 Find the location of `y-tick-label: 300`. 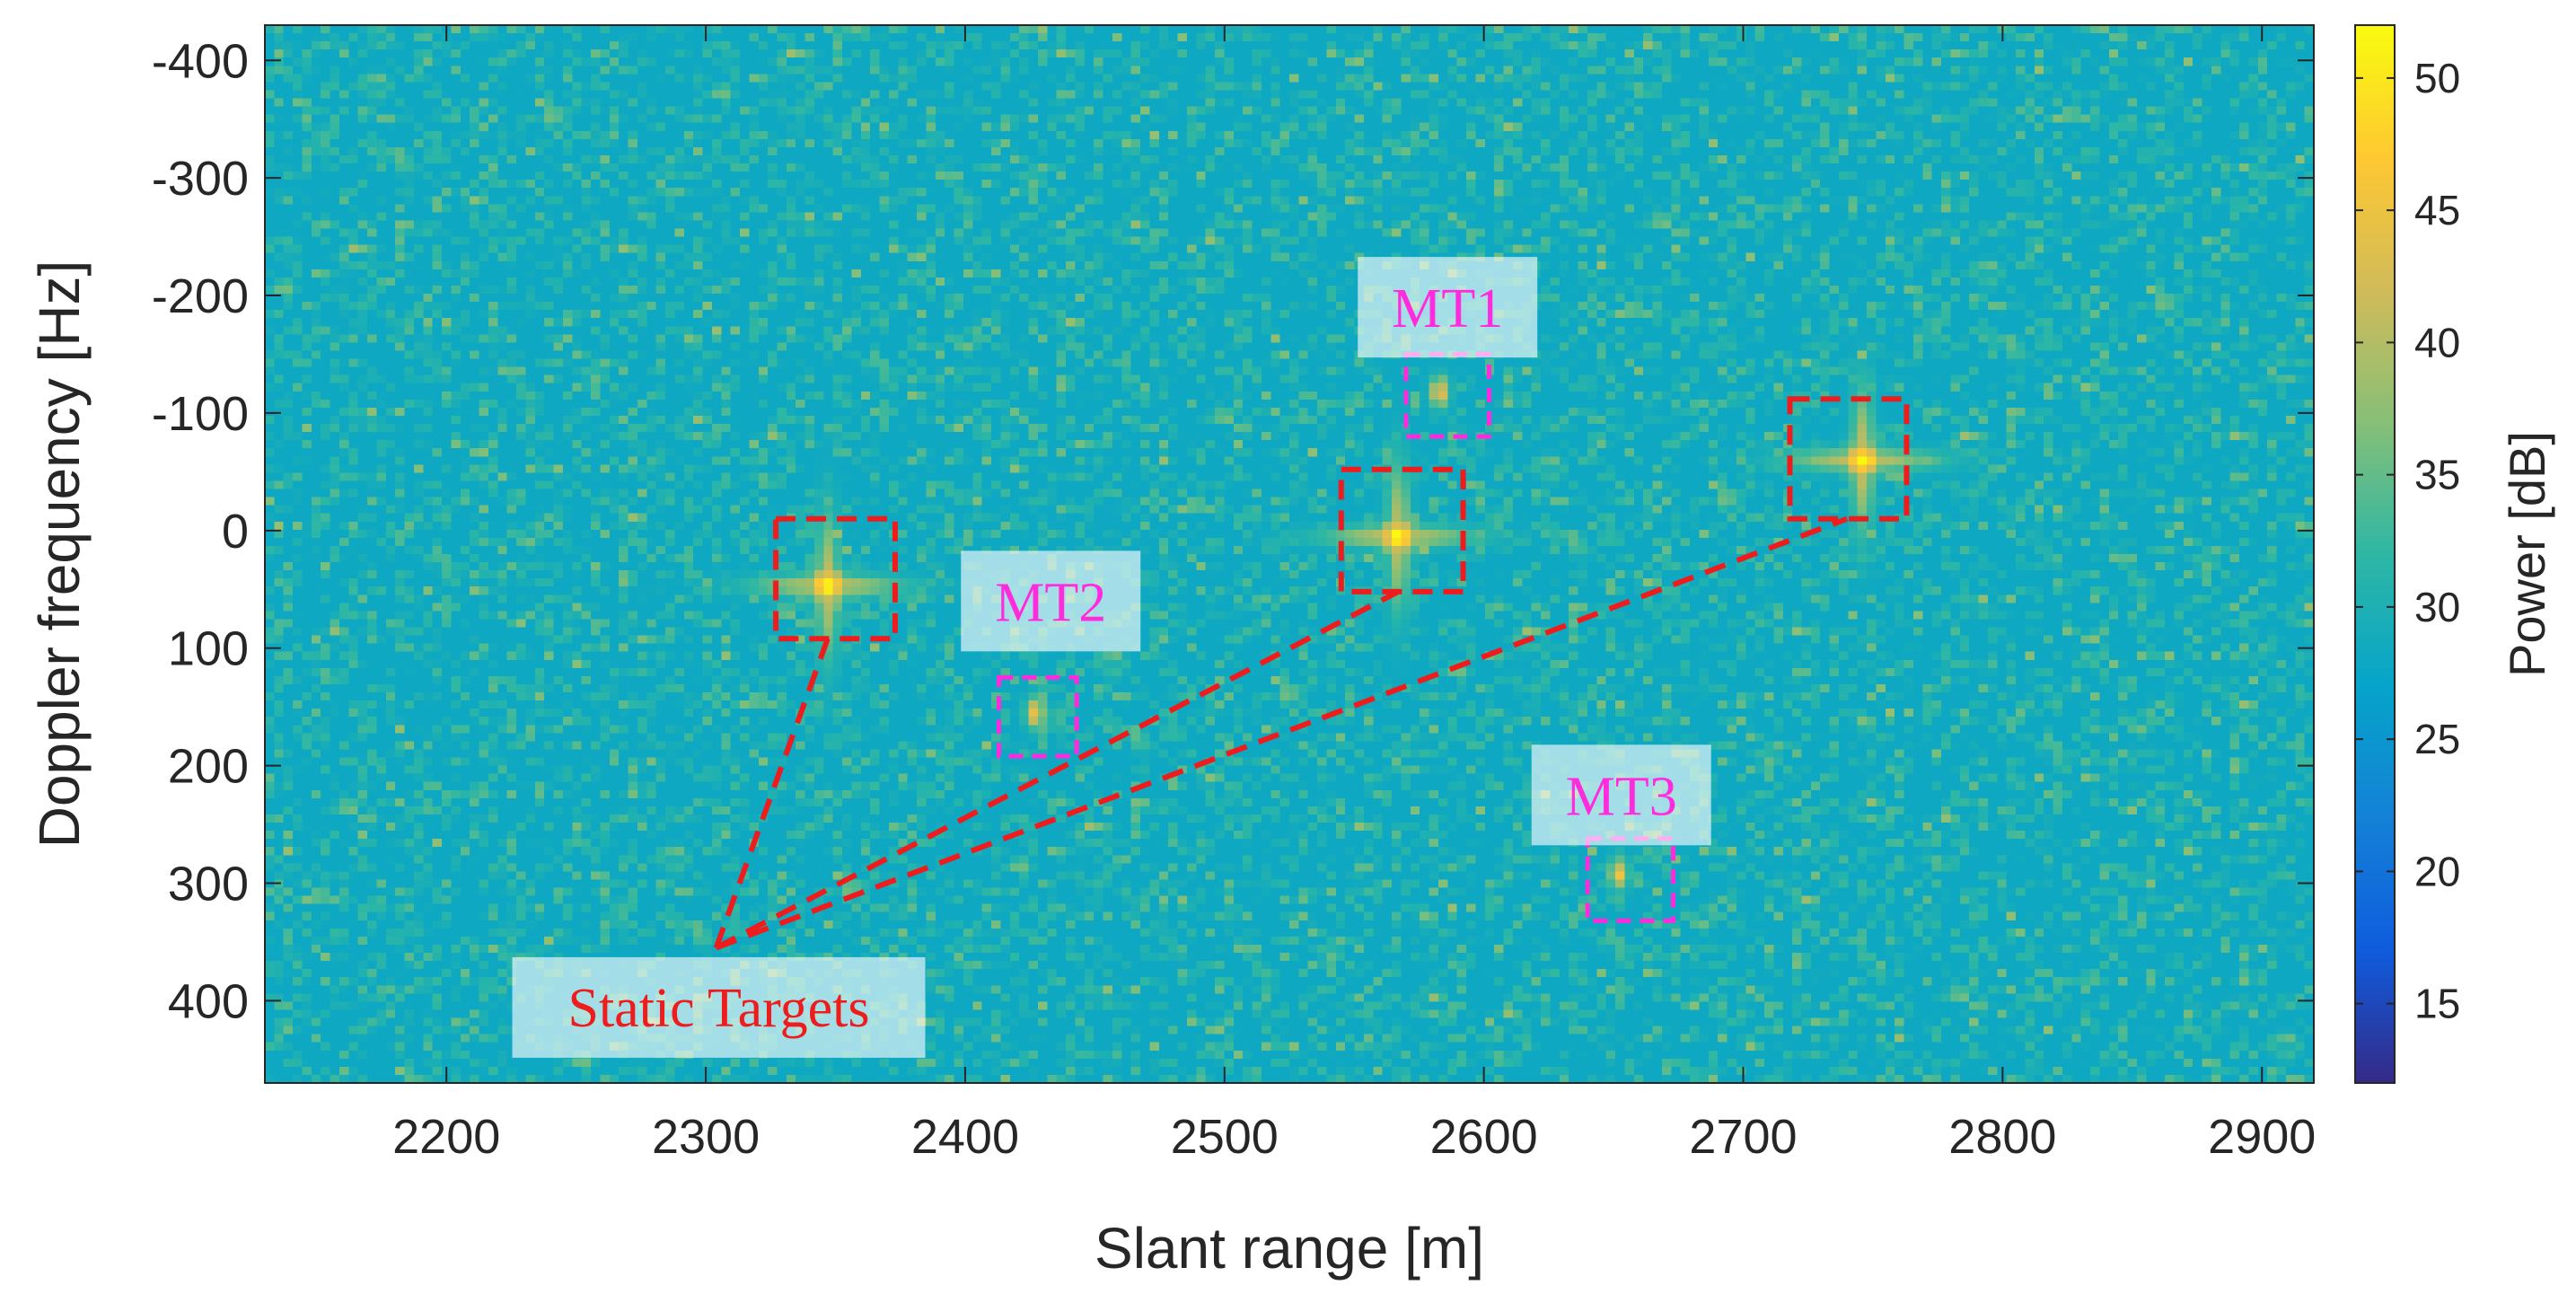

y-tick-label: 300 is located at coordinates (208, 884).